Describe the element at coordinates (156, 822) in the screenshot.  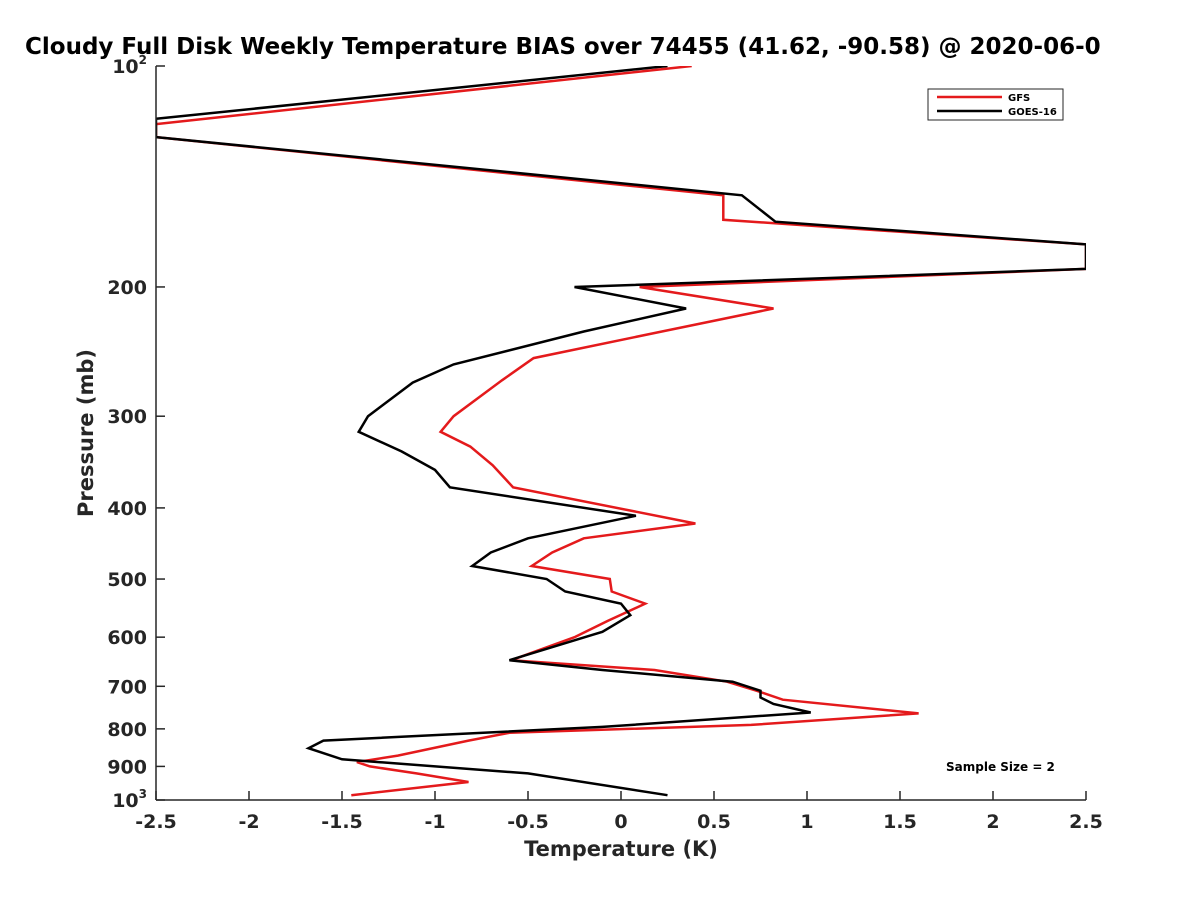
I see `x-tick-label: -2.5` at that location.